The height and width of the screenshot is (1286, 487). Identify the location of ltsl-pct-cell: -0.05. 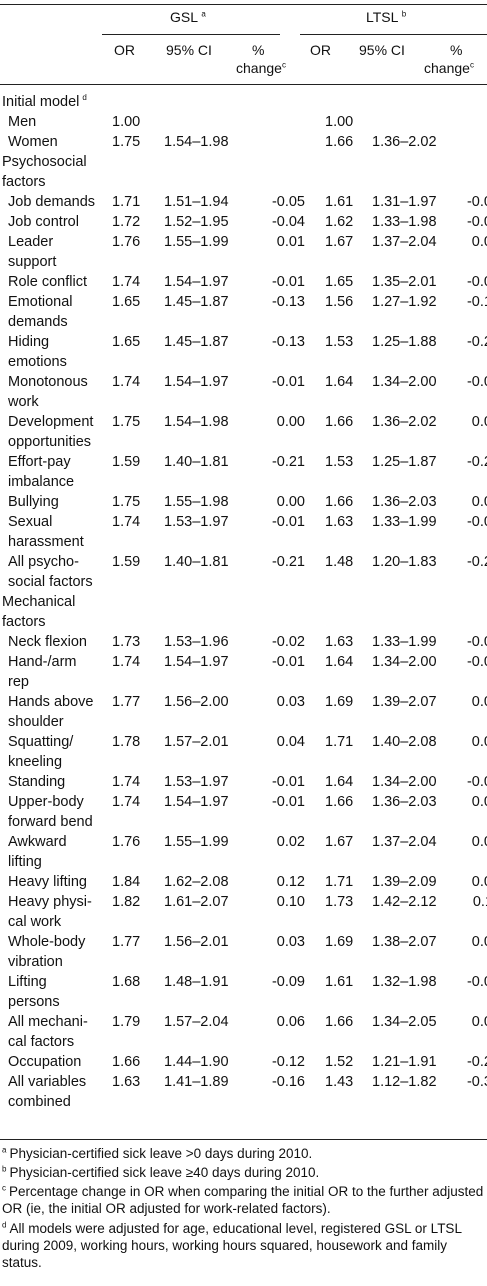
(476, 521).